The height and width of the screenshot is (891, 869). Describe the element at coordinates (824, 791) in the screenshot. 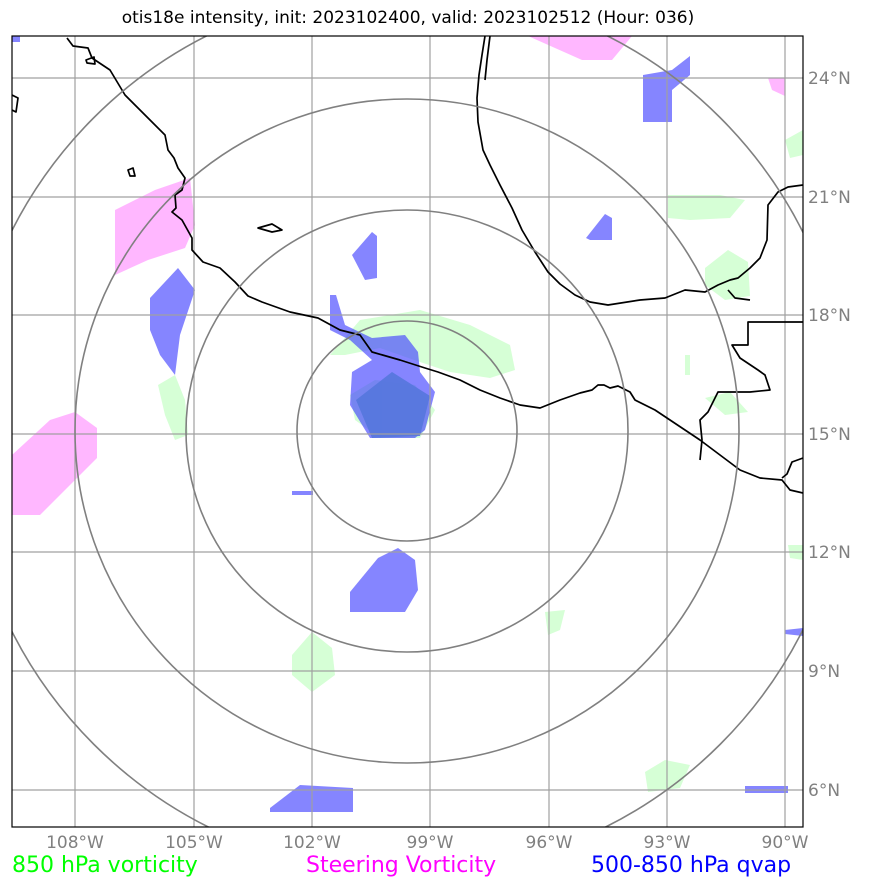

I see `lat-tick: 6°N` at that location.